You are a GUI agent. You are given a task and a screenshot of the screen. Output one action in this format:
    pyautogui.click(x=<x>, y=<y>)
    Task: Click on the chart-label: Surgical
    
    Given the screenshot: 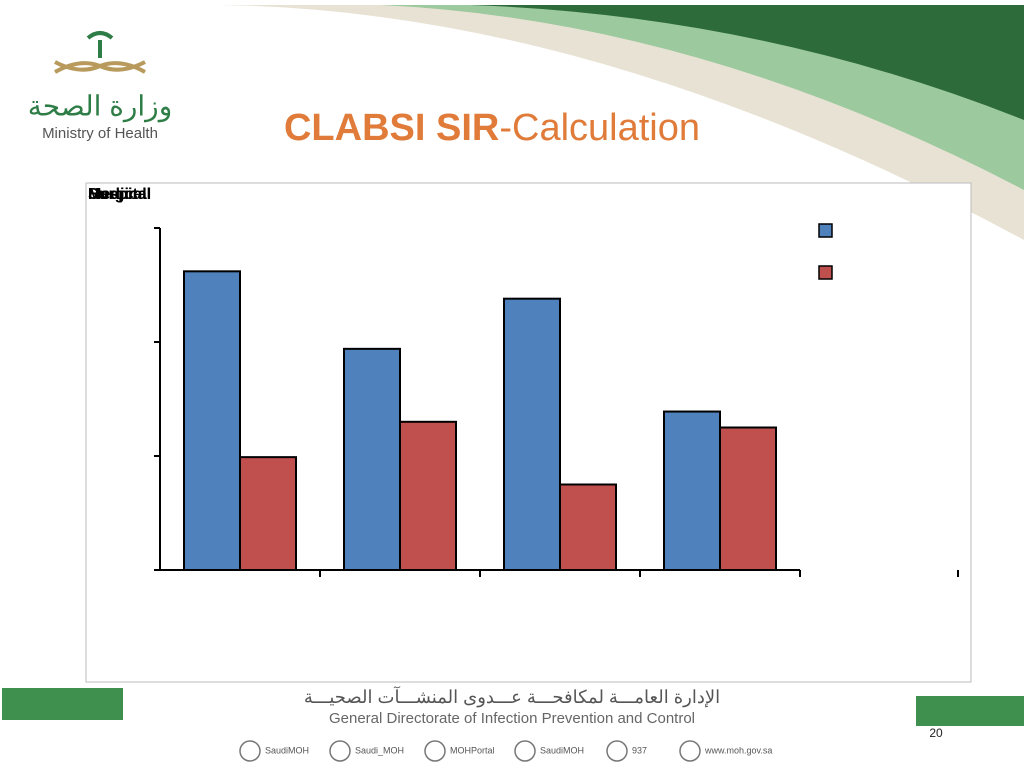 What is the action you would take?
    pyautogui.click(x=119, y=194)
    